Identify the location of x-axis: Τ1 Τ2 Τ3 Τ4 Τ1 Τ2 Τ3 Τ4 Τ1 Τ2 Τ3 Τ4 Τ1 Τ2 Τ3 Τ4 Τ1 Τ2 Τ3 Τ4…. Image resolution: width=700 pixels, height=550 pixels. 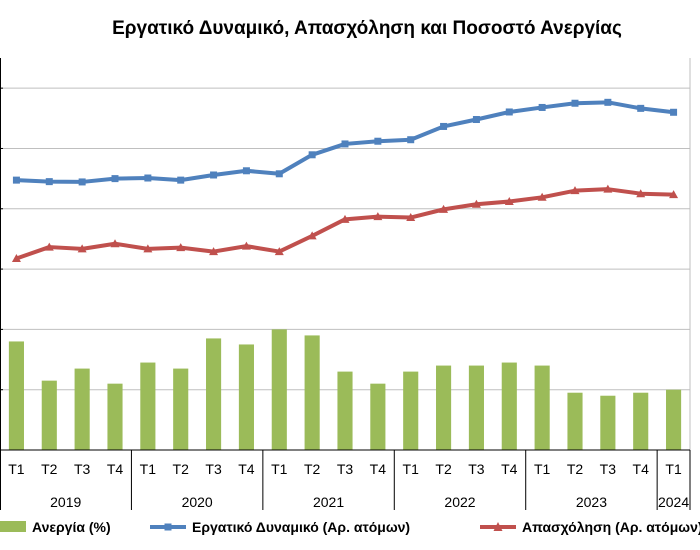
(345, 479).